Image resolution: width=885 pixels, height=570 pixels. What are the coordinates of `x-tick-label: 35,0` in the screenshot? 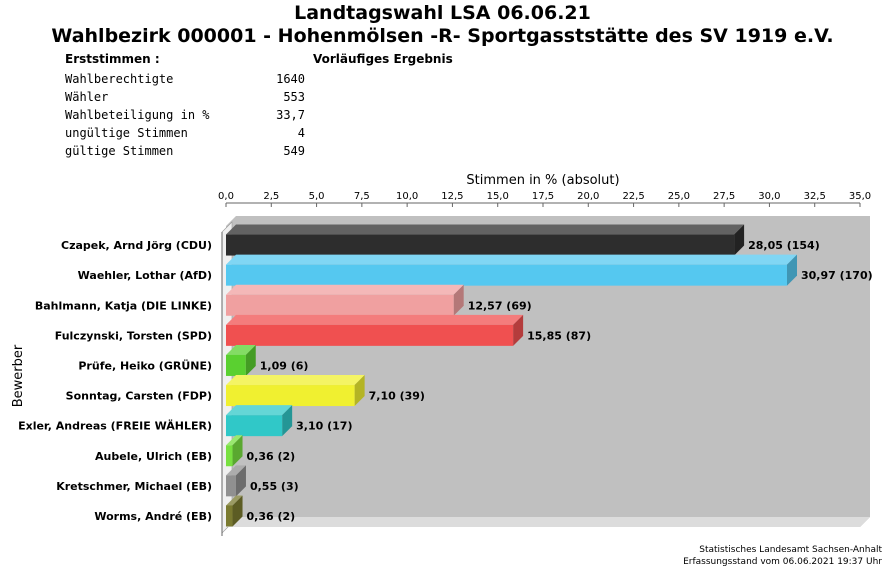 It's located at (860, 196).